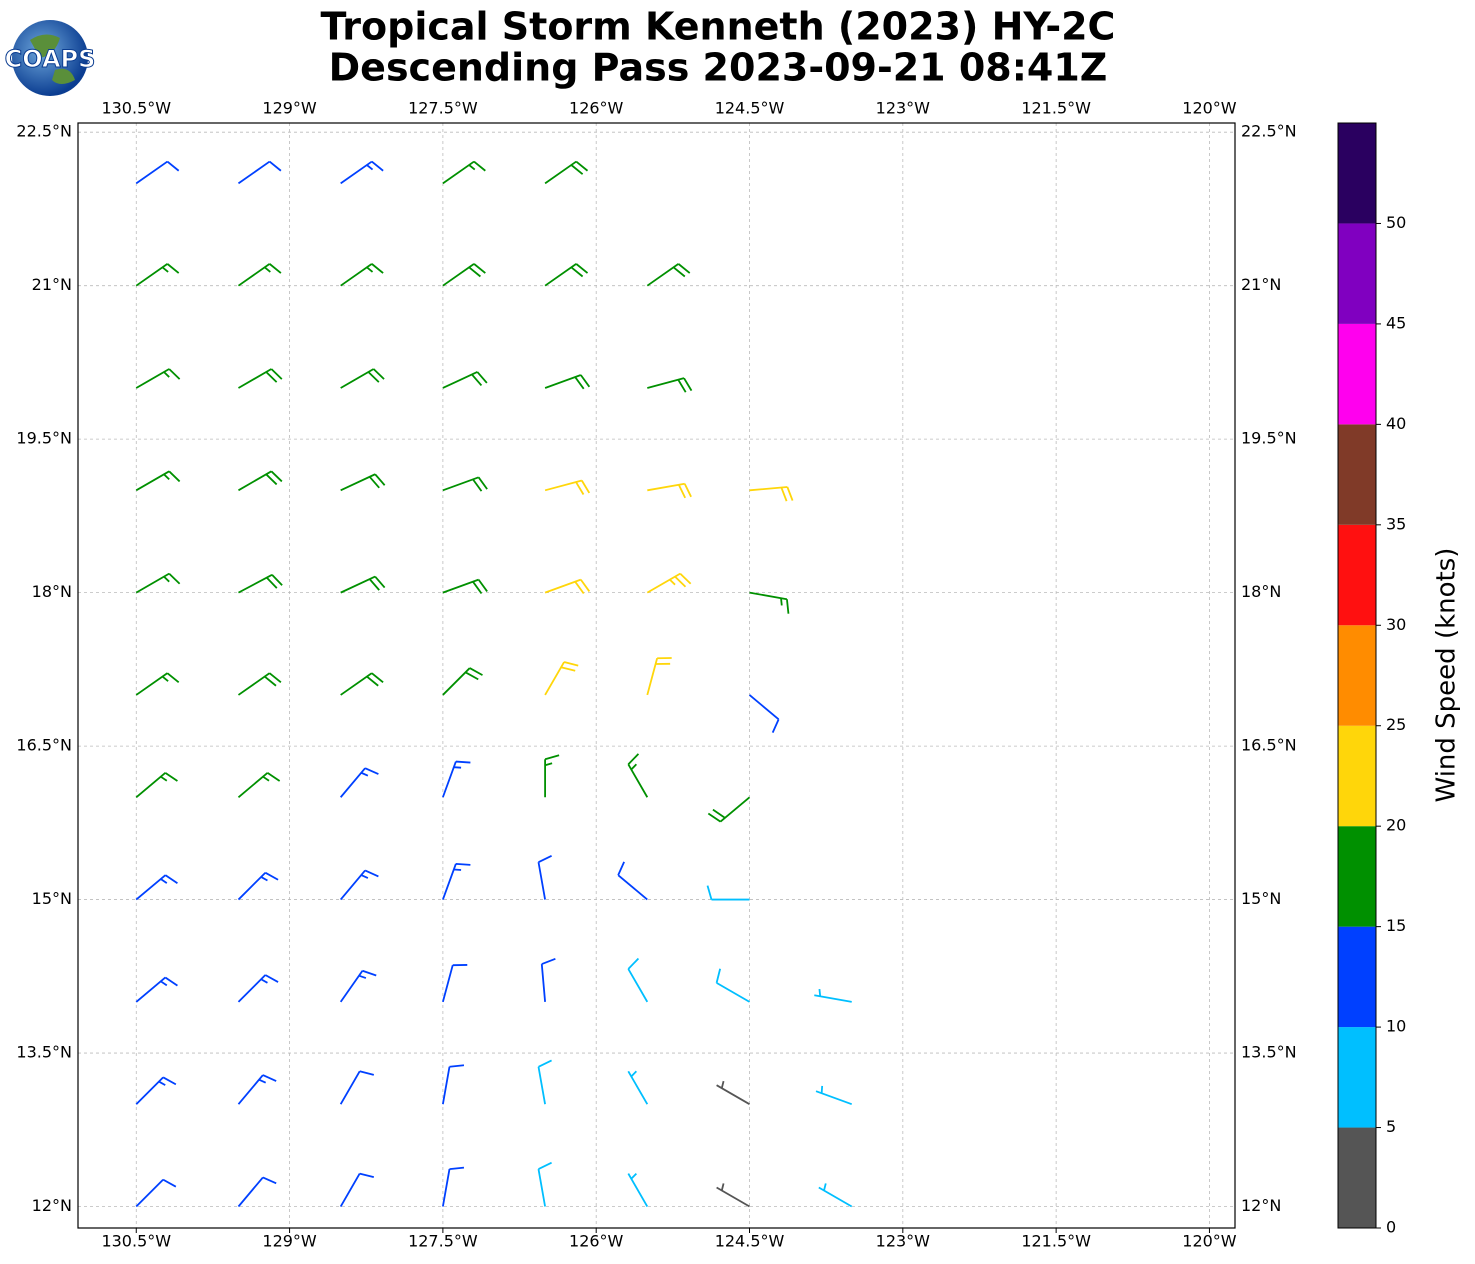 This screenshot has height=1264, width=1475. I want to click on x-tick-label: 123°W, so click(903, 1241).